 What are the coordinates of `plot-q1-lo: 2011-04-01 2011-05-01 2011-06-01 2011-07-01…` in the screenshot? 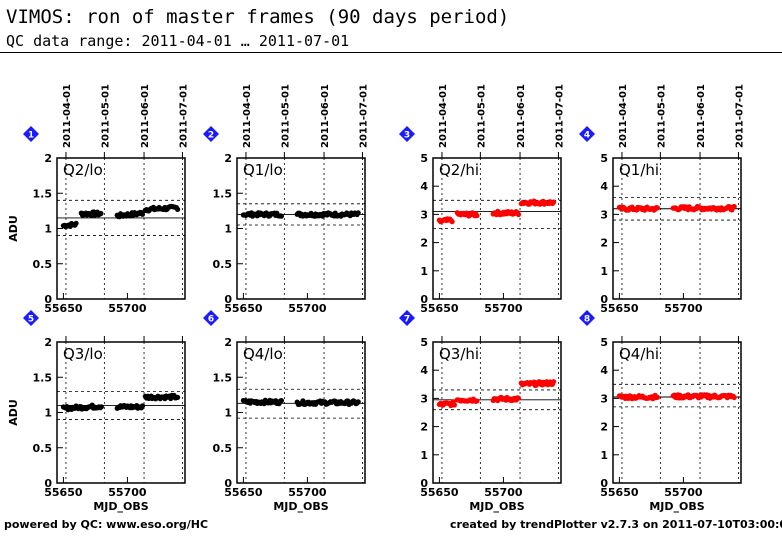 It's located at (286, 199).